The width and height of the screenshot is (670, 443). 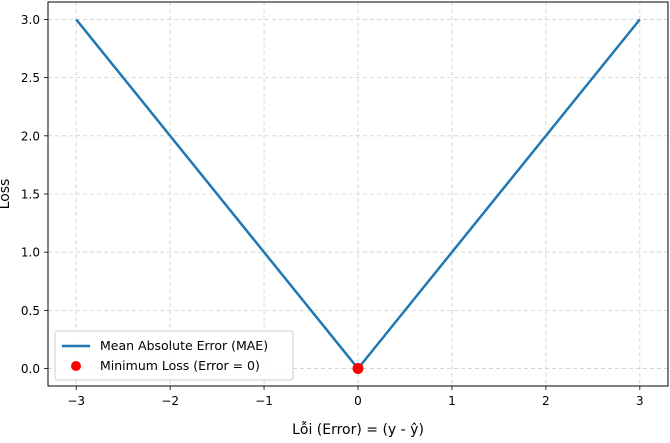 What do you see at coordinates (30, 78) in the screenshot?
I see `y-tick-label: 2.5` at bounding box center [30, 78].